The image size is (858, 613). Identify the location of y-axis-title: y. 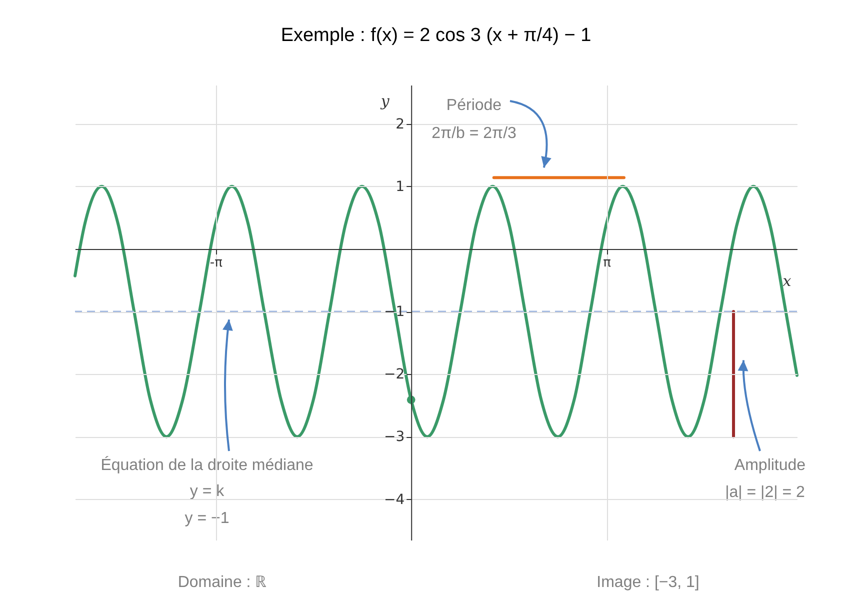
(385, 101).